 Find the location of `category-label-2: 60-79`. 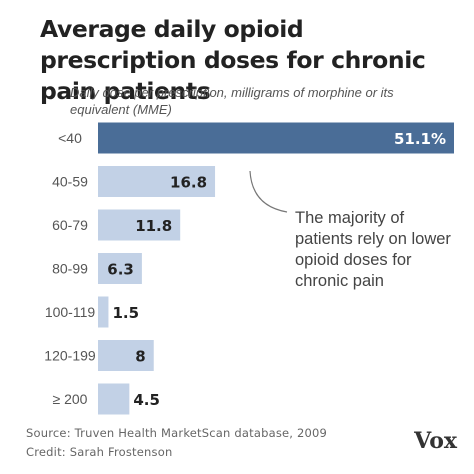

category-label-2: 60-79 is located at coordinates (70, 225).